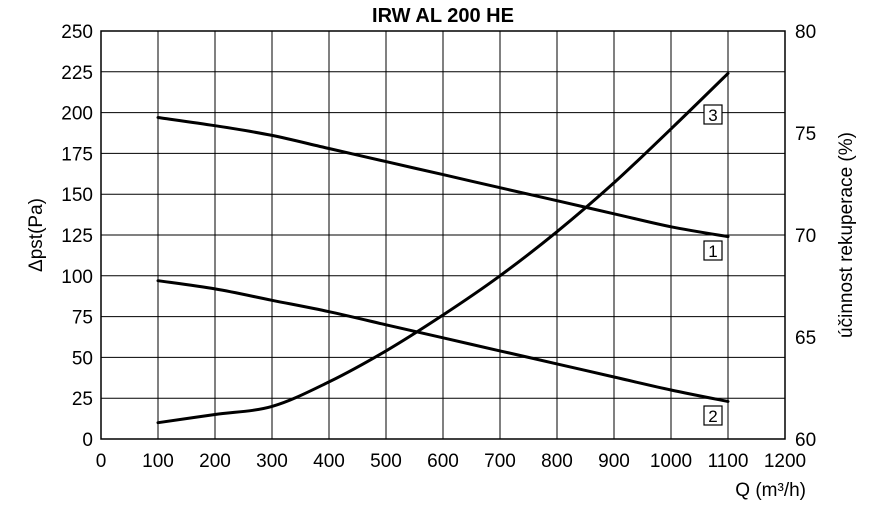 Image resolution: width=871 pixels, height=523 pixels. I want to click on y-tick-label: 150, so click(77, 195).